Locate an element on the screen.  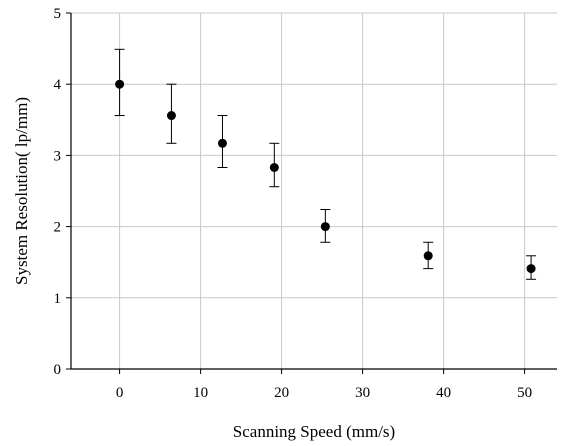
x-tick-label: 20 is located at coordinates (281, 393).